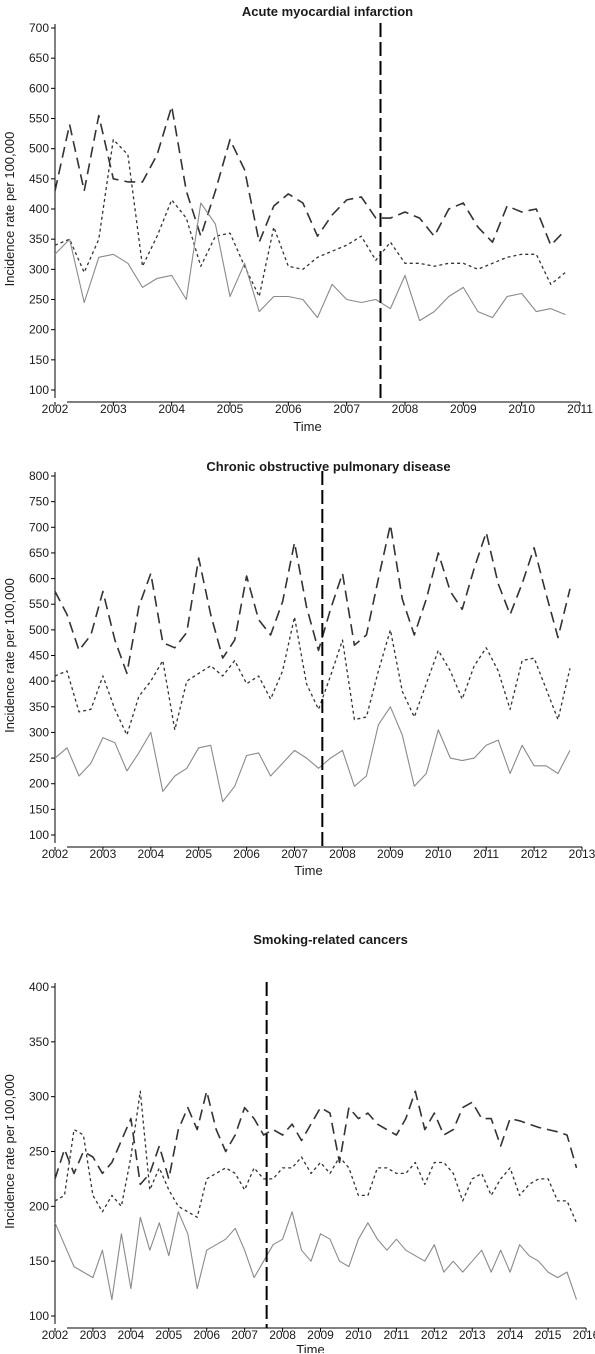 This screenshot has width=595, height=1354. Describe the element at coordinates (548, 1335) in the screenshot. I see `x-tick-label: 2015` at that location.